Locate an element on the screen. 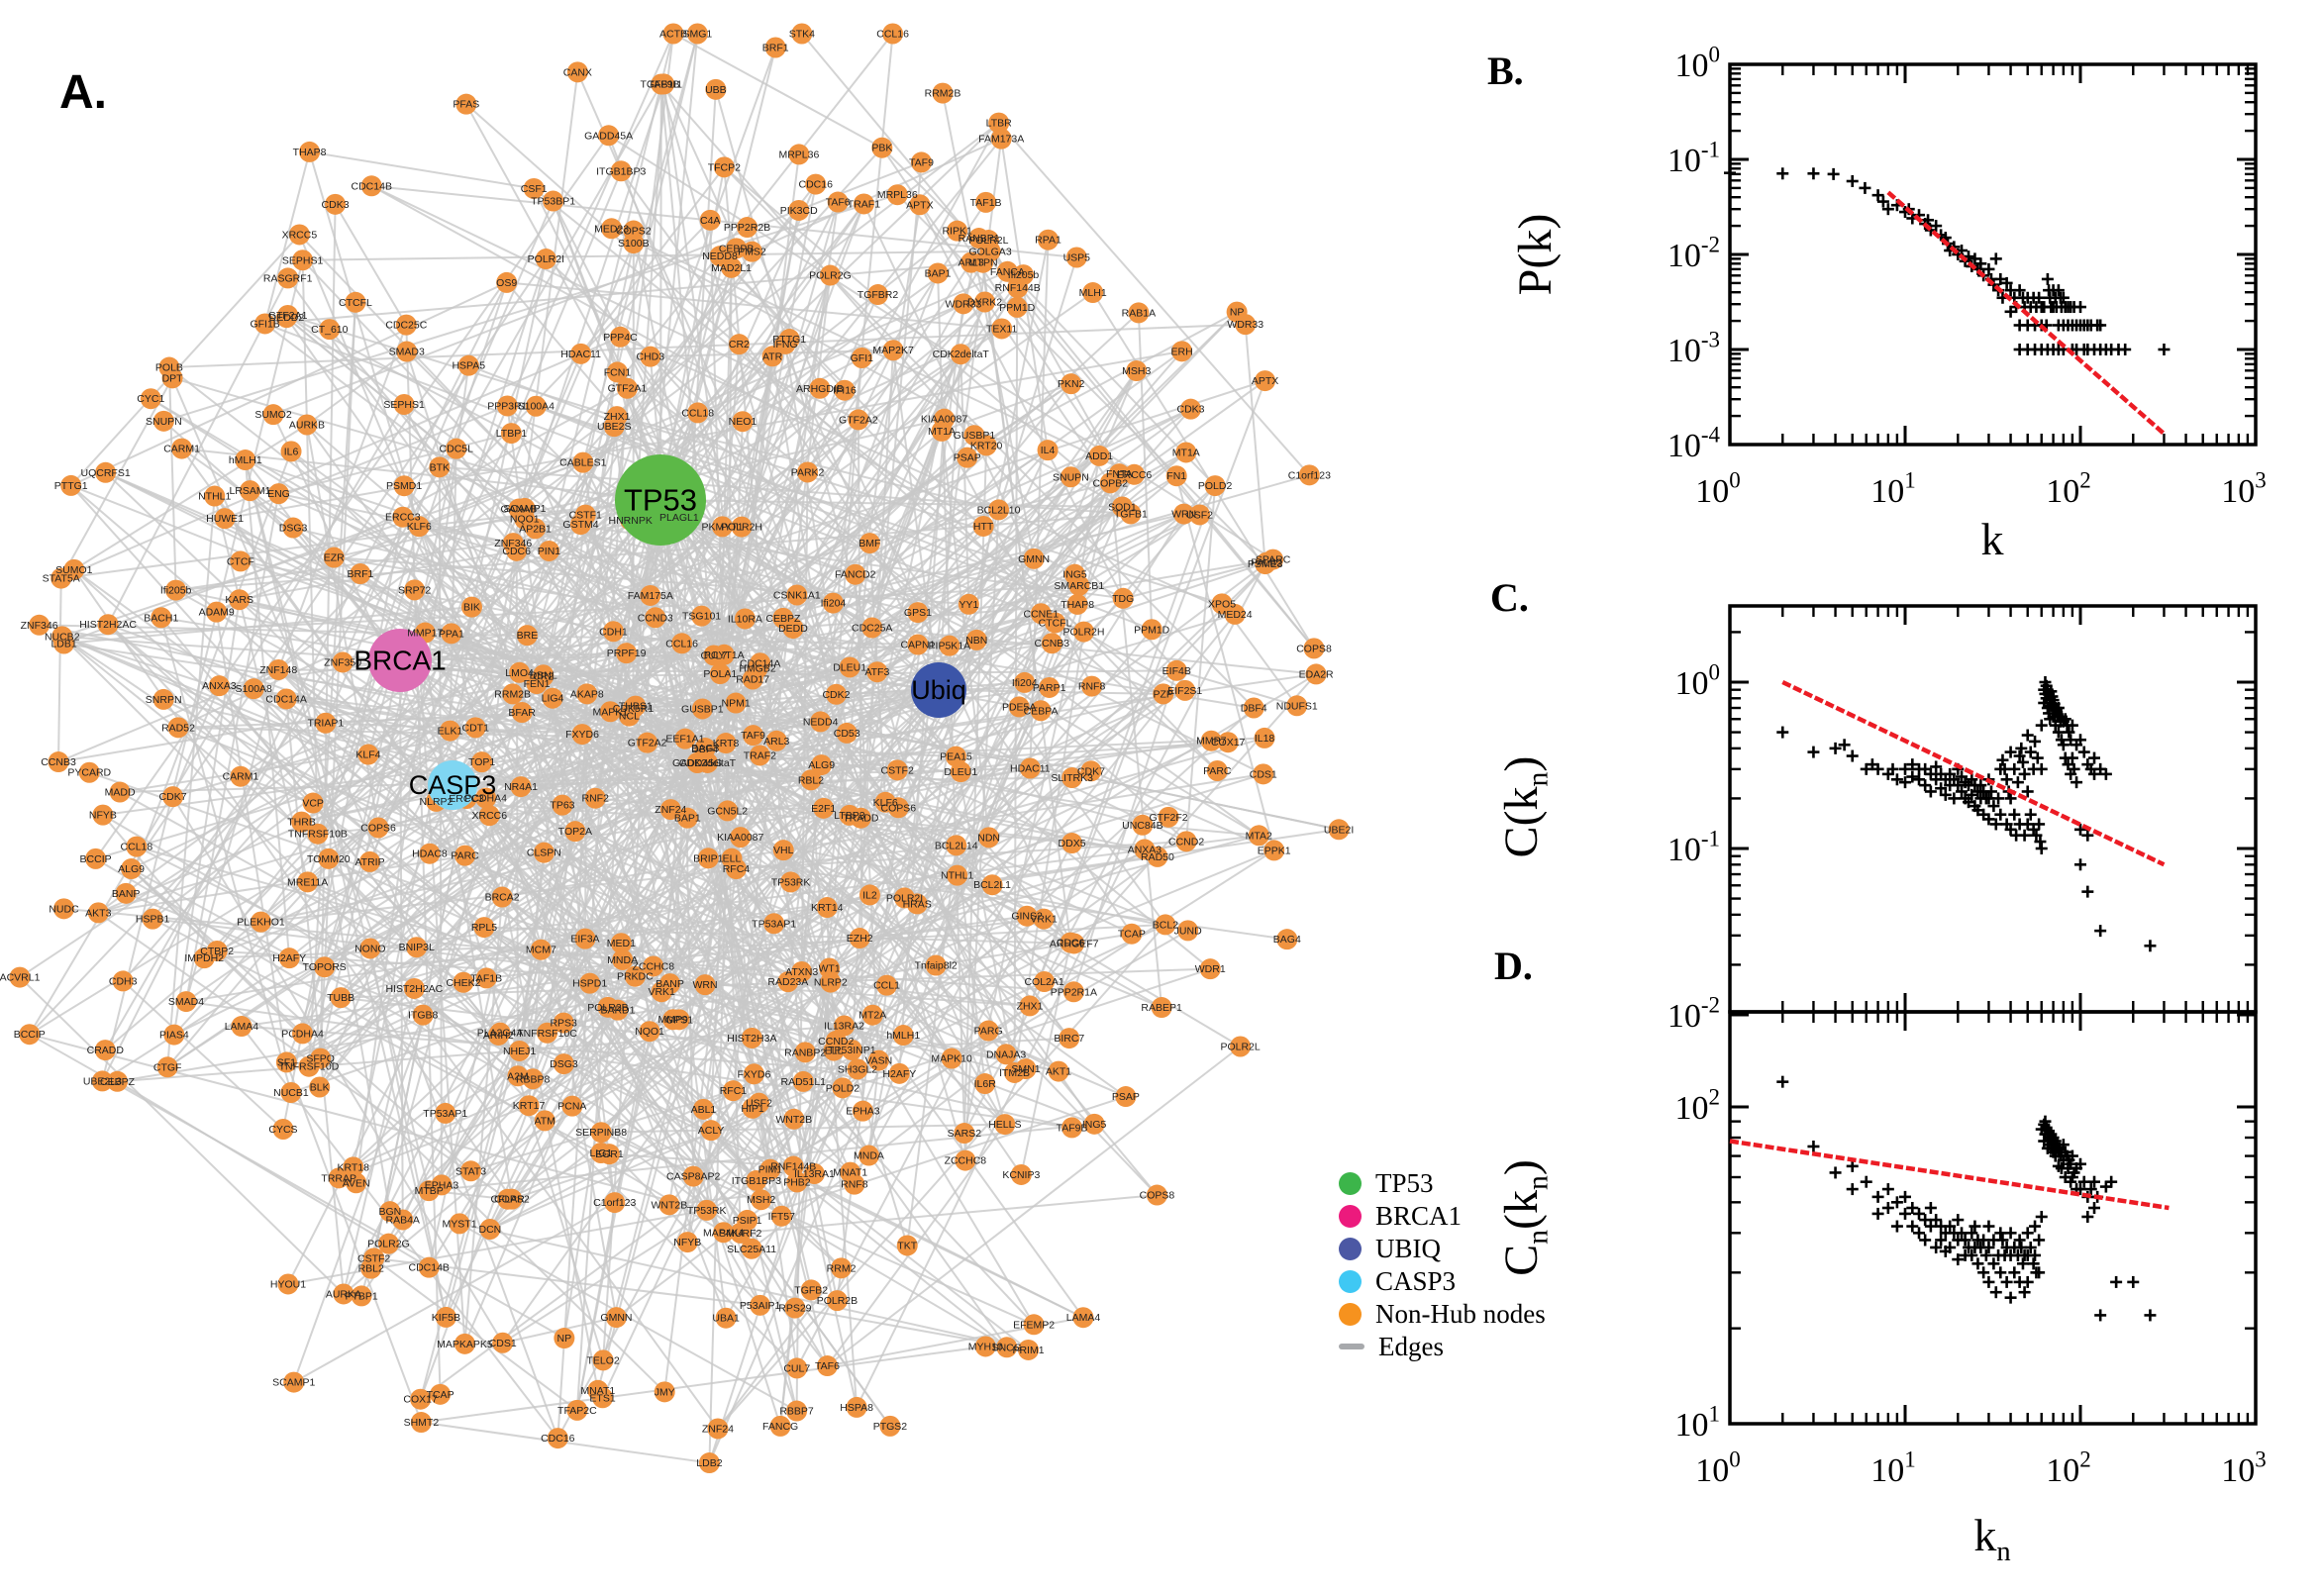 The width and height of the screenshot is (2323, 1596). node-label: ITGB1BP3 is located at coordinates (621, 171).